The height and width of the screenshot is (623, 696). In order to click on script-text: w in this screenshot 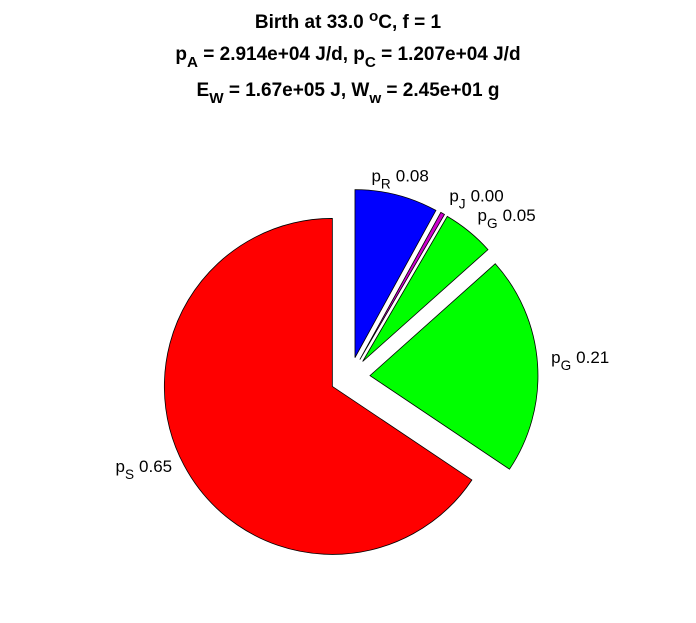, I will do `click(374, 98)`.